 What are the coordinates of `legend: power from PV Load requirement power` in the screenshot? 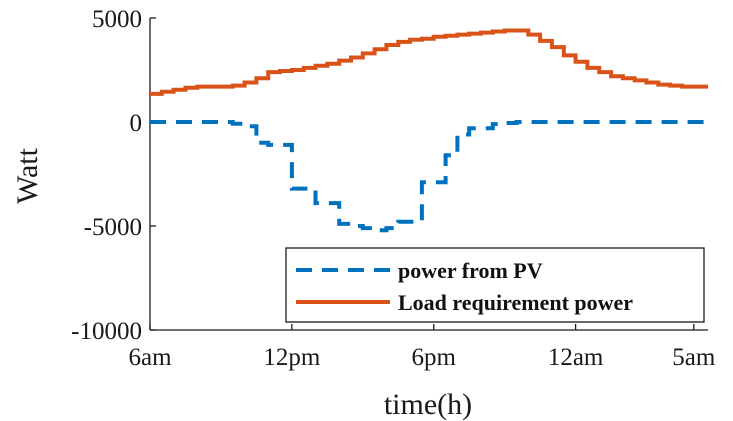 It's located at (495, 285).